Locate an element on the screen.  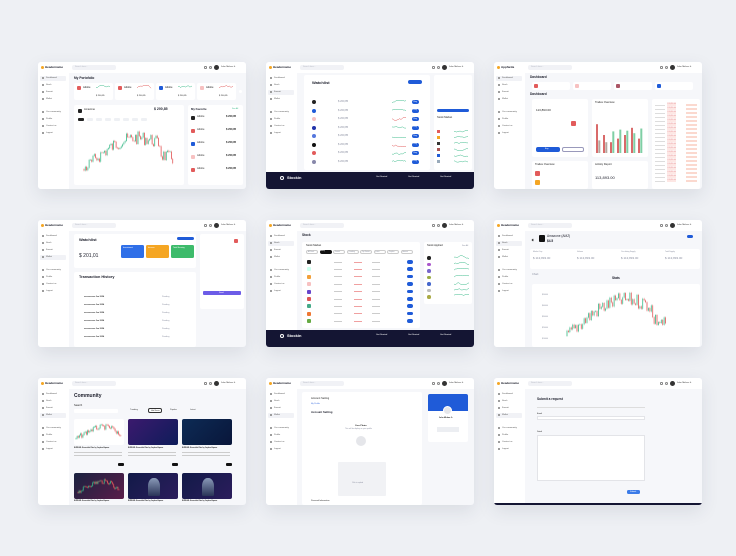
trade-button is located at coordinates (453, 110).